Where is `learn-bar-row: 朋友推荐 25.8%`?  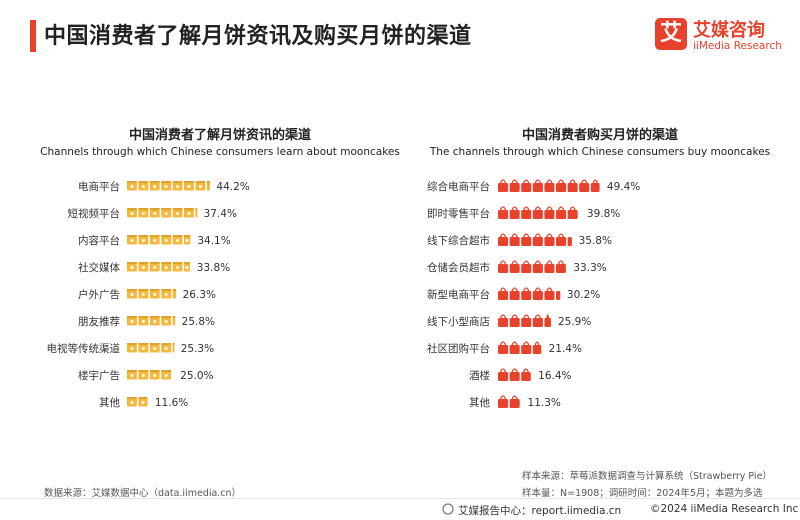 learn-bar-row: 朋友推荐 25.8% is located at coordinates (146, 321).